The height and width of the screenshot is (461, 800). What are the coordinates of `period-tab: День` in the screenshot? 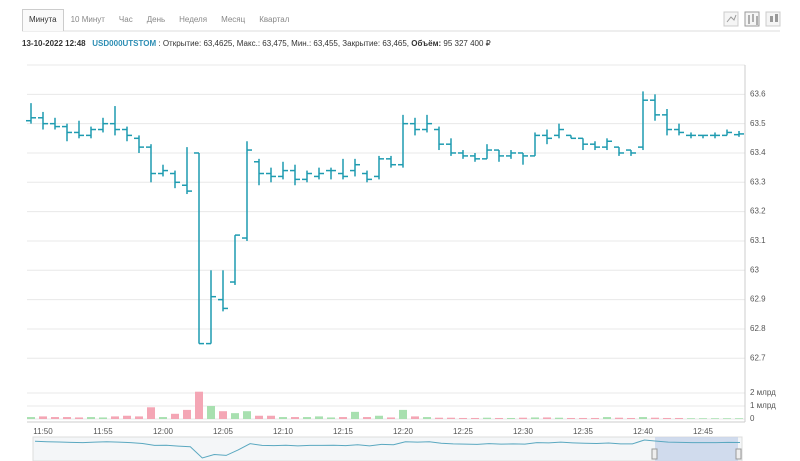 It's located at (156, 19).